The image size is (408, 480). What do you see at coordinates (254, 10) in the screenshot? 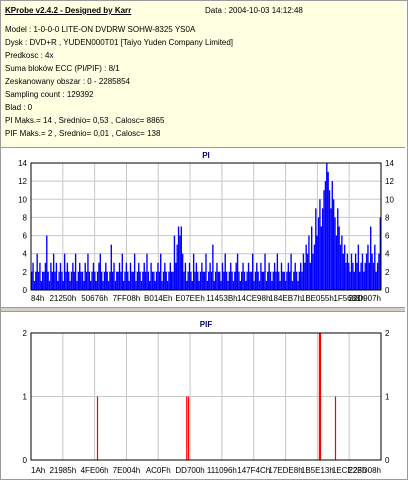
I see `scan-date: Data : 2004-10-03 14:12:48` at bounding box center [254, 10].